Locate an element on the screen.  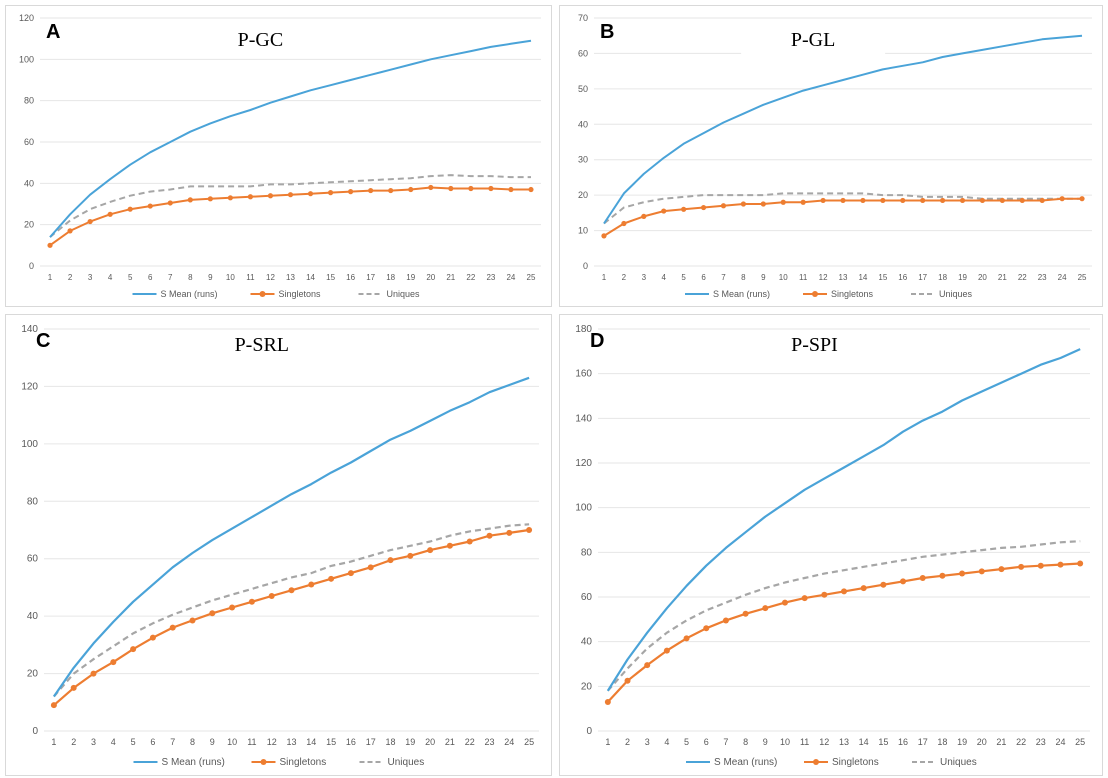
y-tick-label: 70 is located at coordinates (583, 18).